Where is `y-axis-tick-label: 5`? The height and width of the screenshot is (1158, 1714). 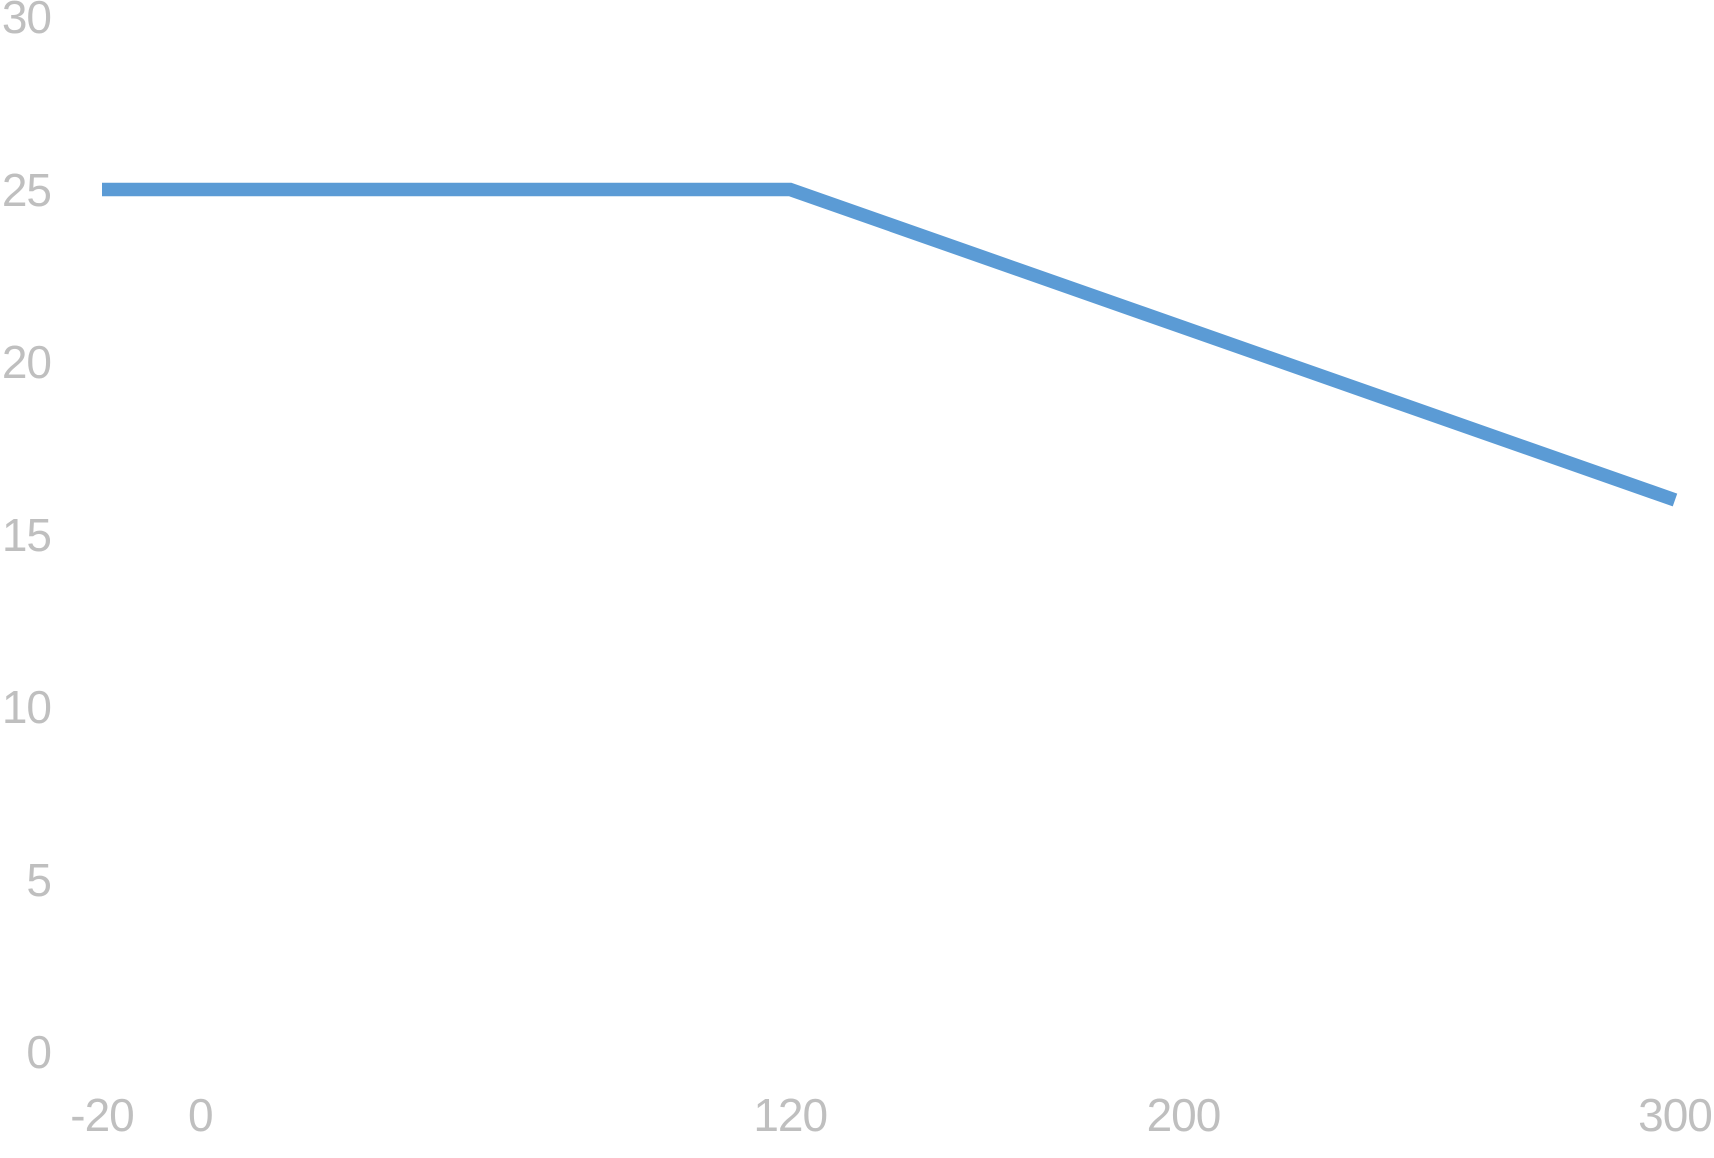 y-axis-tick-label: 5 is located at coordinates (39, 879).